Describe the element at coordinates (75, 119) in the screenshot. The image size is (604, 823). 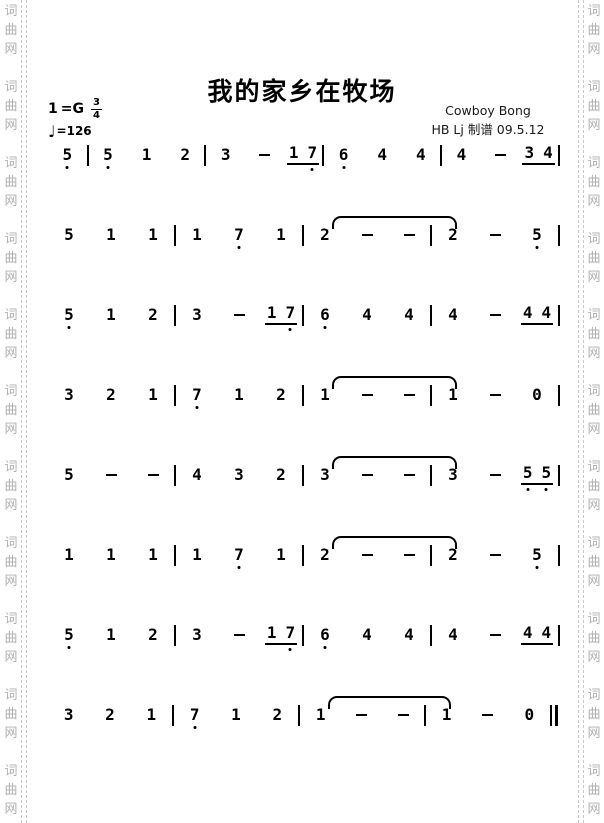
I see `key-signature-block: 1 =G 3 4 ♩ =126` at that location.